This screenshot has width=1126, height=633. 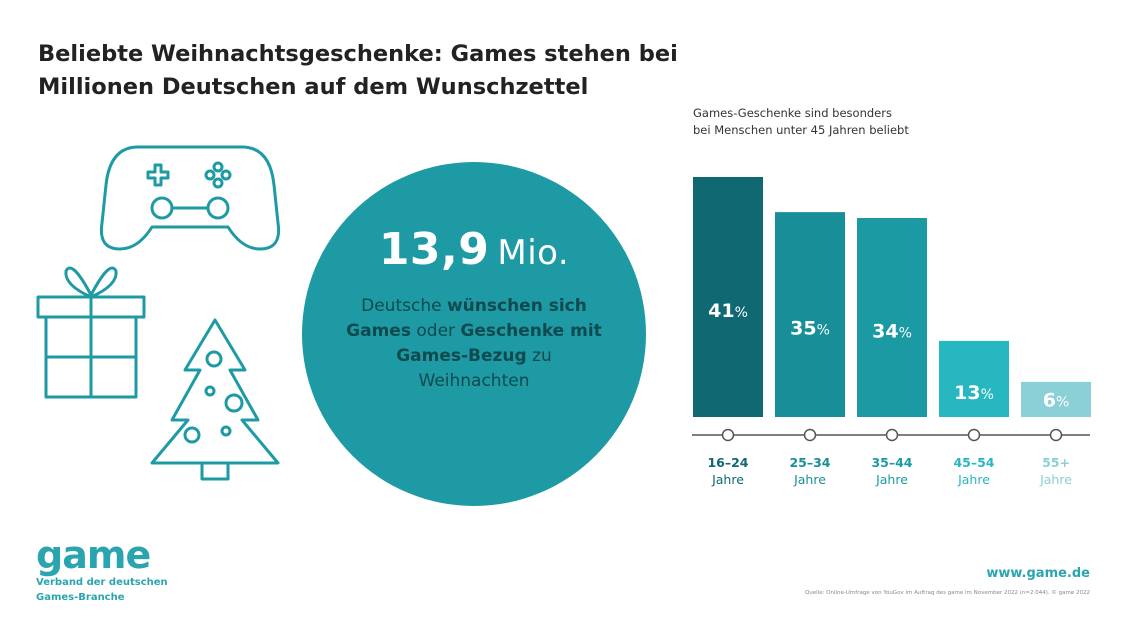 I want to click on category-label-4-line-1: 45–54, so click(x=973, y=462).